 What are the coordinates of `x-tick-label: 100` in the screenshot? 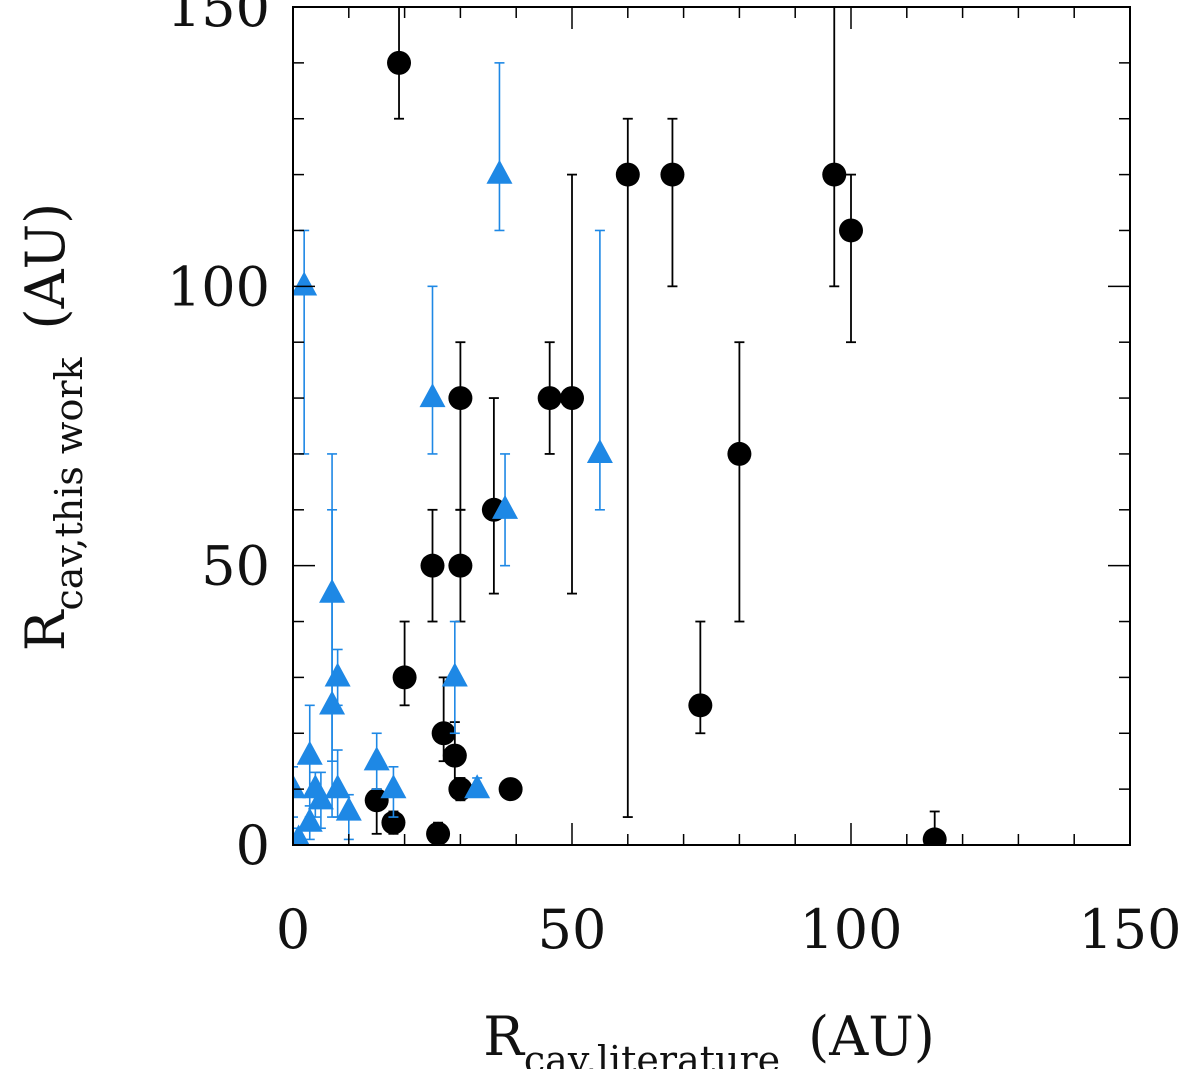 It's located at (850, 929).